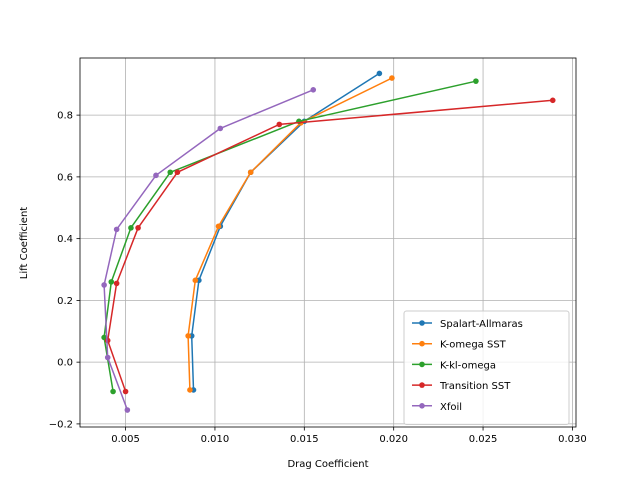 This screenshot has height=480, width=640. Describe the element at coordinates (437, 407) in the screenshot. I see `legend-item: Xfoil` at that location.